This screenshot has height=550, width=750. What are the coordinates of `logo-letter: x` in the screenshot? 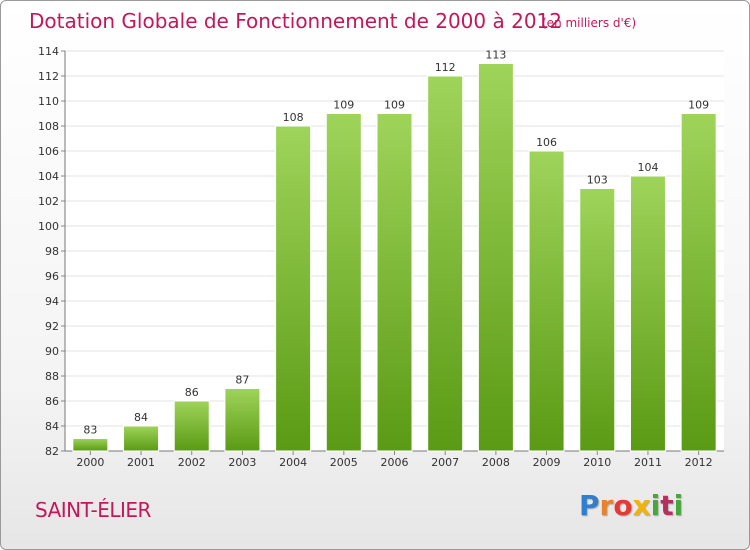 It's located at (641, 505).